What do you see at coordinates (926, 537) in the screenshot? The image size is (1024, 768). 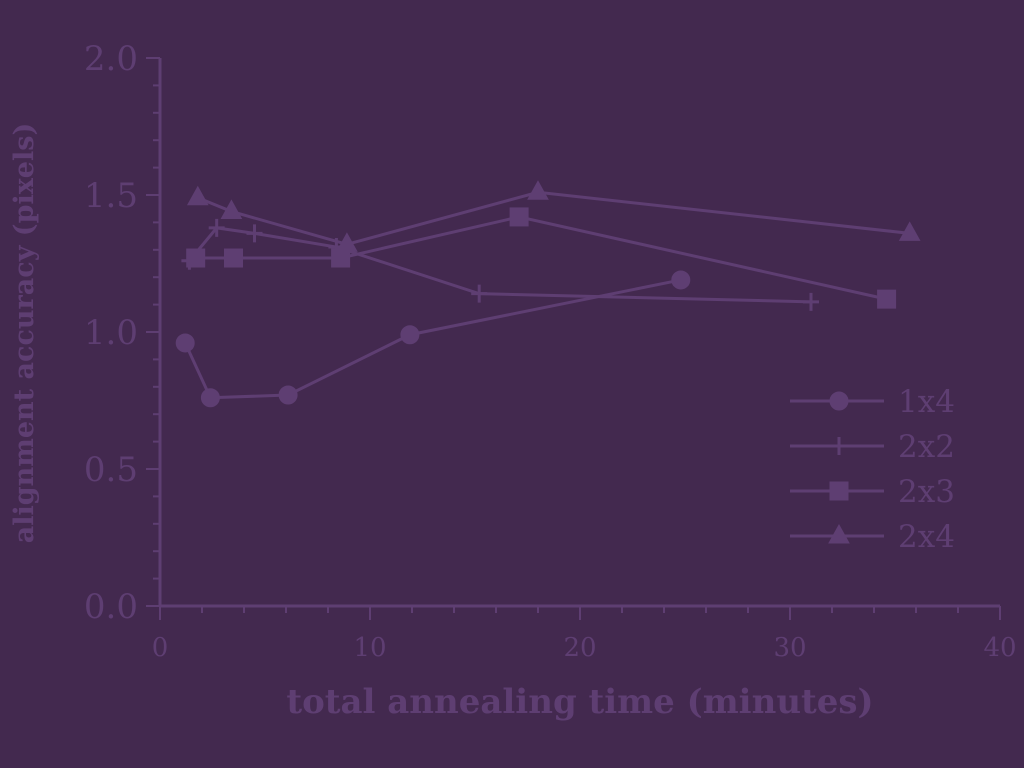 I see `legend-label: 2x4` at bounding box center [926, 537].